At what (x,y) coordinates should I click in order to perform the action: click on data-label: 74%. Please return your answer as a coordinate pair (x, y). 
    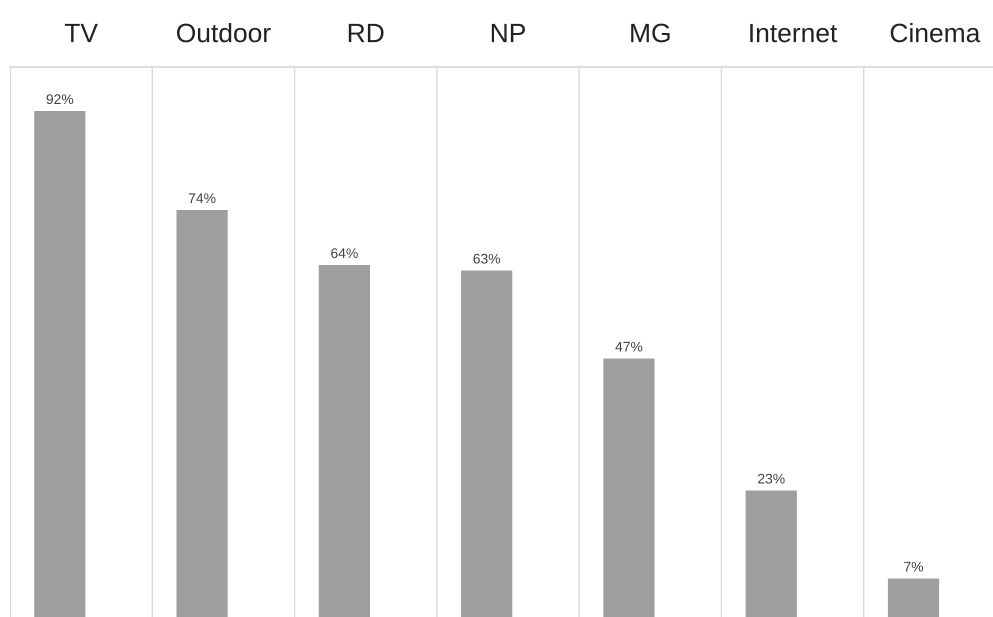
    Looking at the image, I should click on (202, 198).